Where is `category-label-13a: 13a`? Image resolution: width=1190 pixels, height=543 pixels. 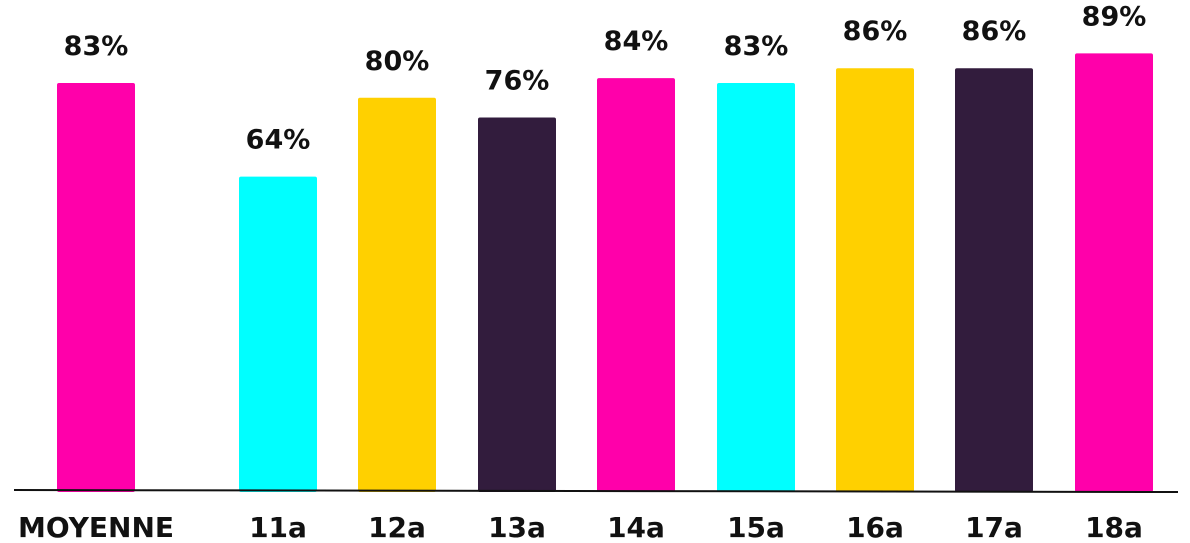
category-label-13a: 13a is located at coordinates (517, 527).